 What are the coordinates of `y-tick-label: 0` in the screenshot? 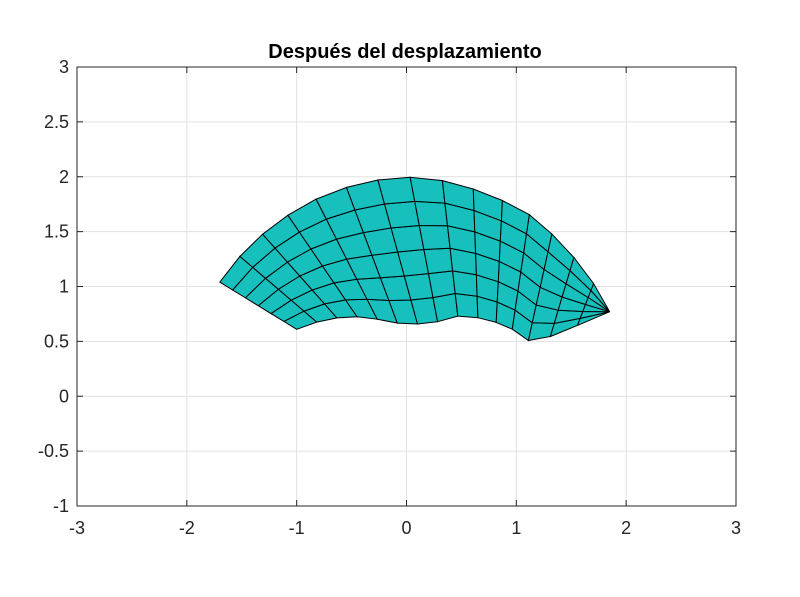 It's located at (64, 396).